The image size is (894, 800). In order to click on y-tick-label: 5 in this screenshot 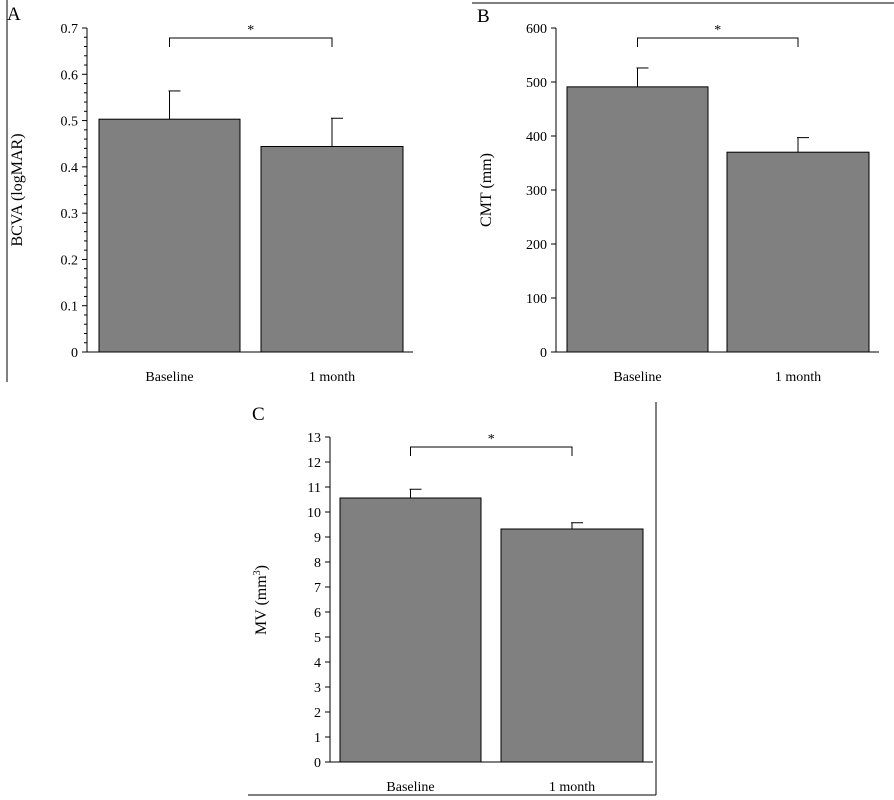, I will do `click(317, 638)`.